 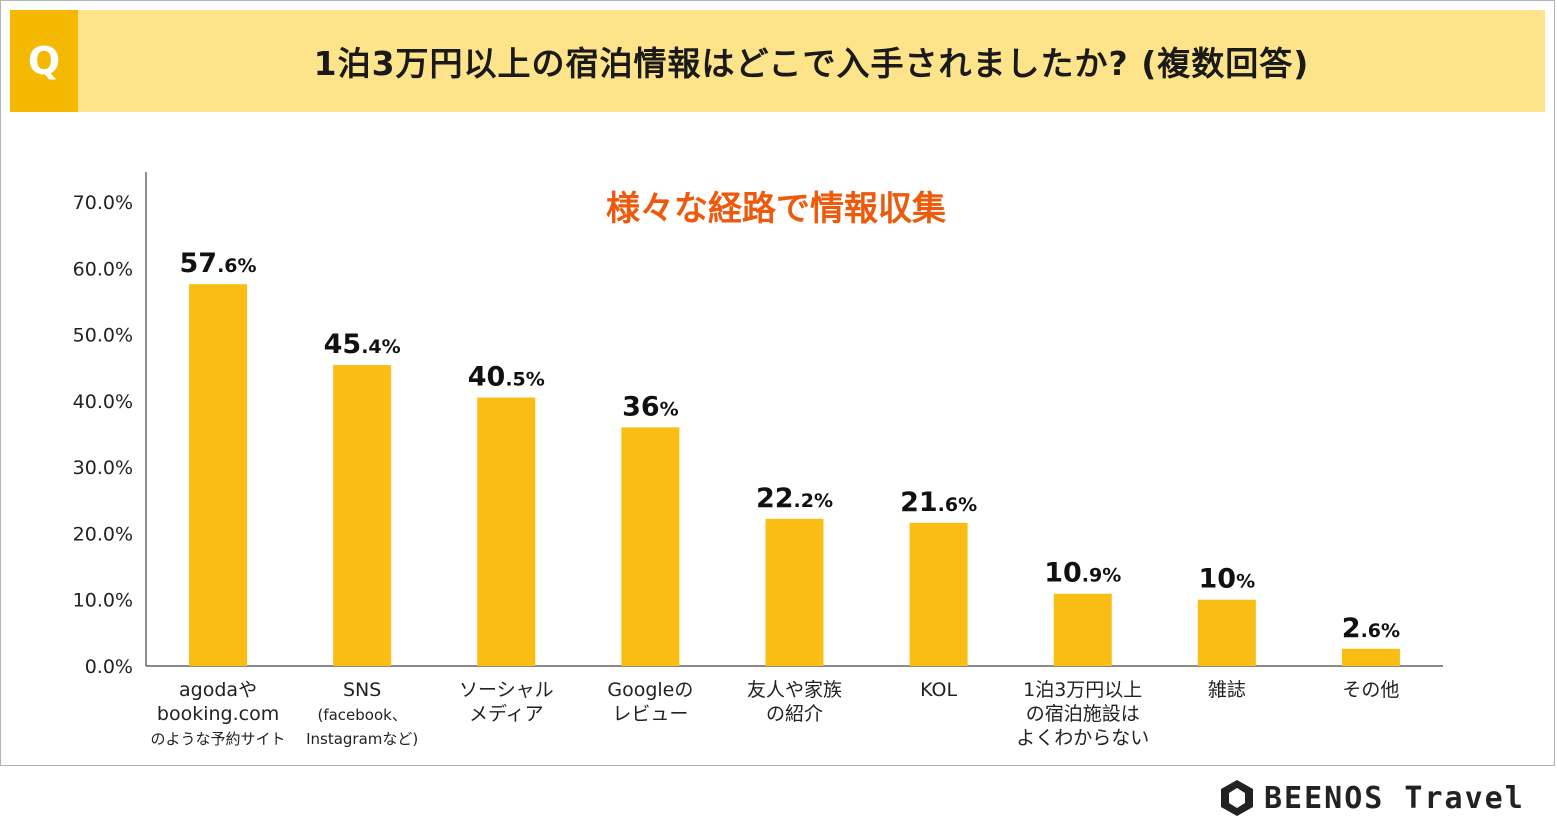 I want to click on x-category-label: 雑誌, so click(x=1227, y=690).